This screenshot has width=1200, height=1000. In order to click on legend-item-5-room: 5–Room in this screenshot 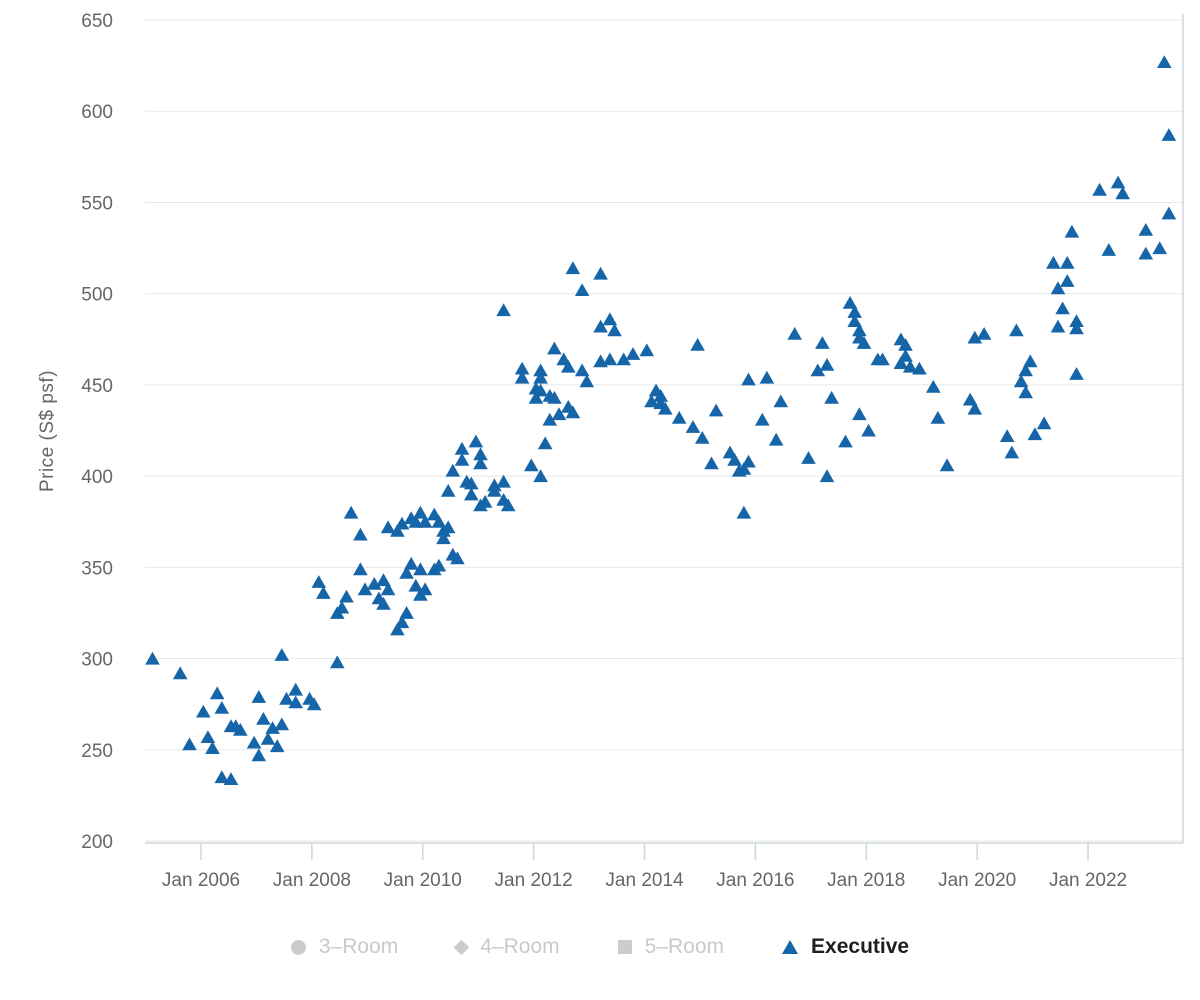, I will do `click(670, 947)`.